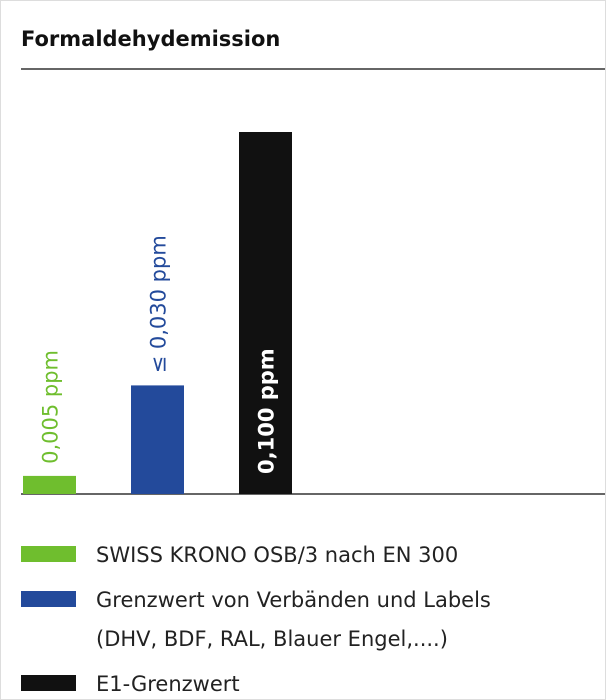 The width and height of the screenshot is (606, 700). What do you see at coordinates (150, 39) in the screenshot?
I see `chart-title: Formaldehydemission` at bounding box center [150, 39].